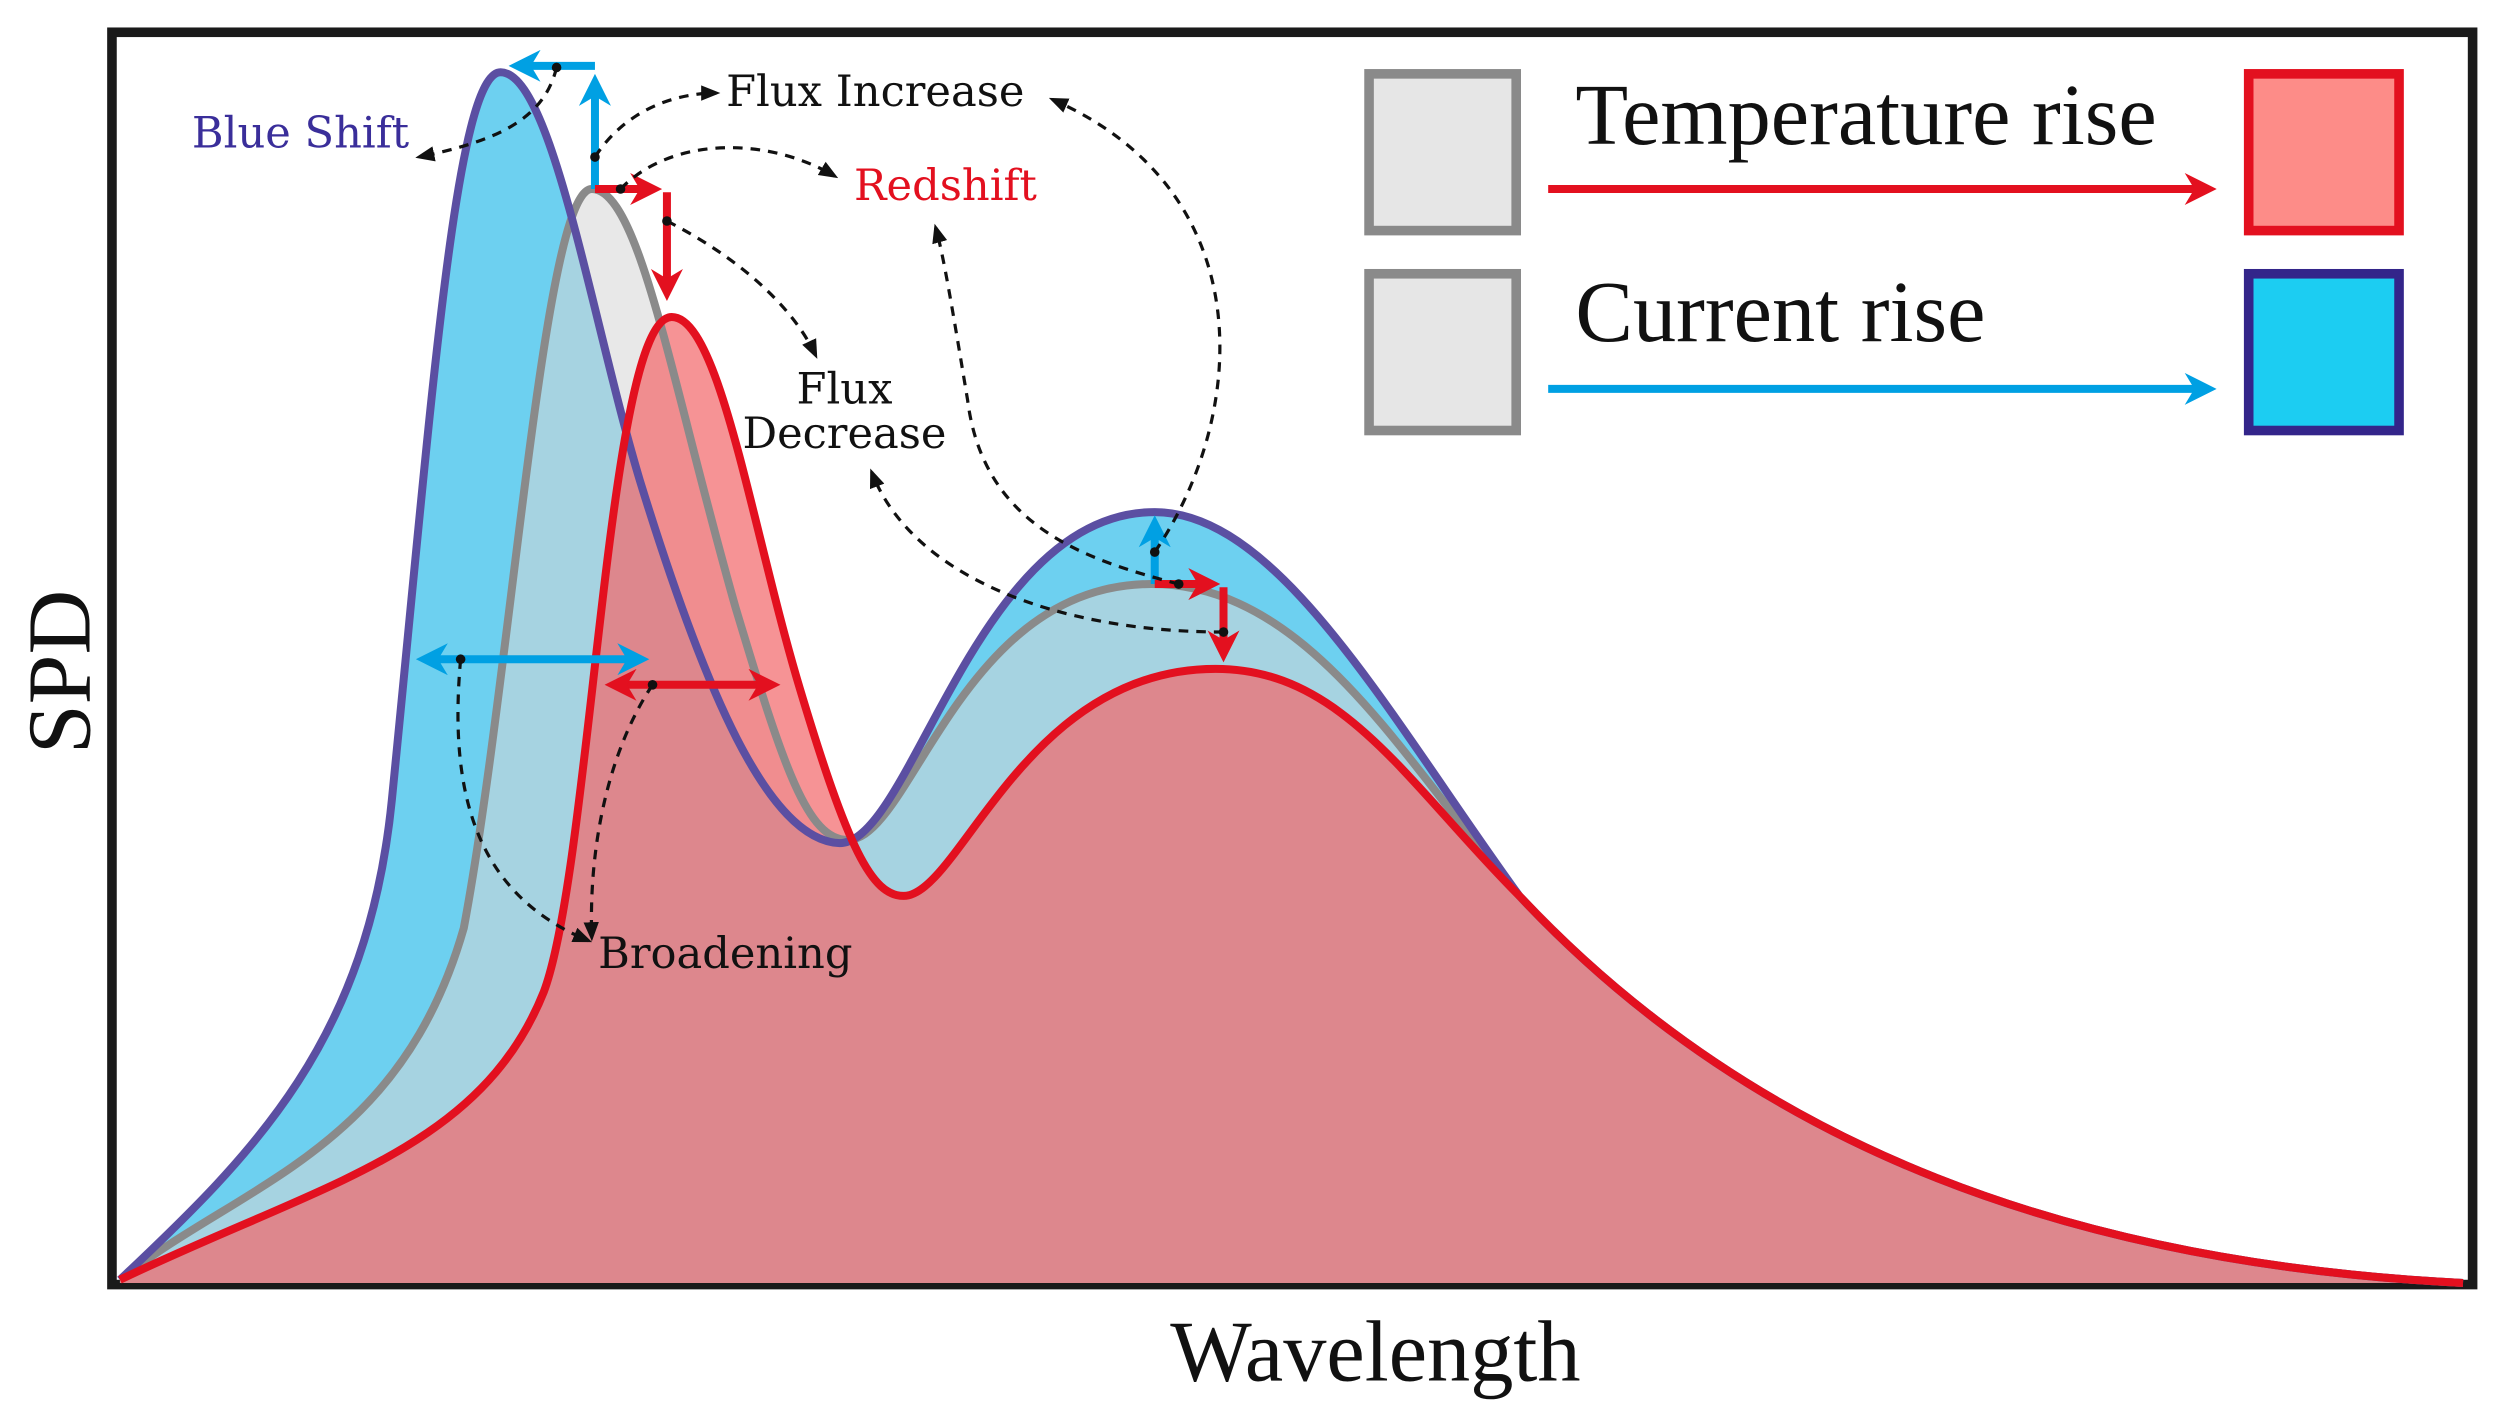 The height and width of the screenshot is (1416, 2495). I want to click on callout-second-flux-decrease, so click(1047, 551).